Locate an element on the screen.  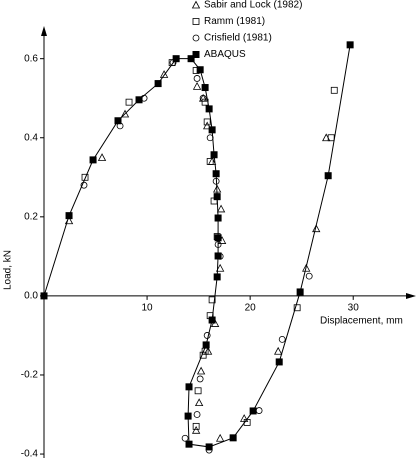
x-tick-label: 10 is located at coordinates (148, 308).